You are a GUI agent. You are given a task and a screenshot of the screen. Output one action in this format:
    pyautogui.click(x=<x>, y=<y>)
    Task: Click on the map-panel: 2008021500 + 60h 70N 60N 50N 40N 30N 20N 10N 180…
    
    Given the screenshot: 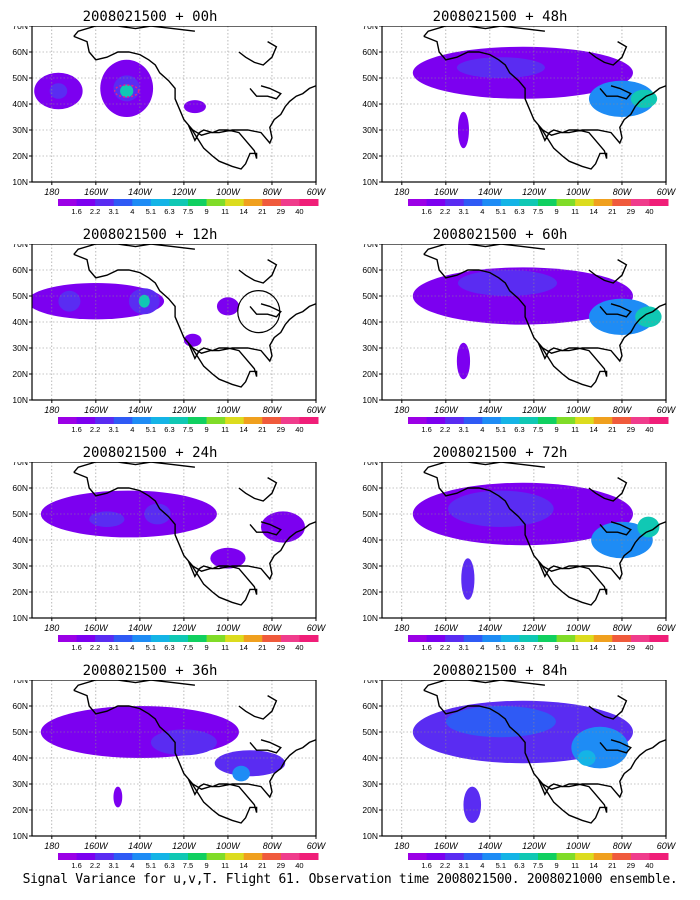 What is the action you would take?
    pyautogui.click(x=513, y=332)
    